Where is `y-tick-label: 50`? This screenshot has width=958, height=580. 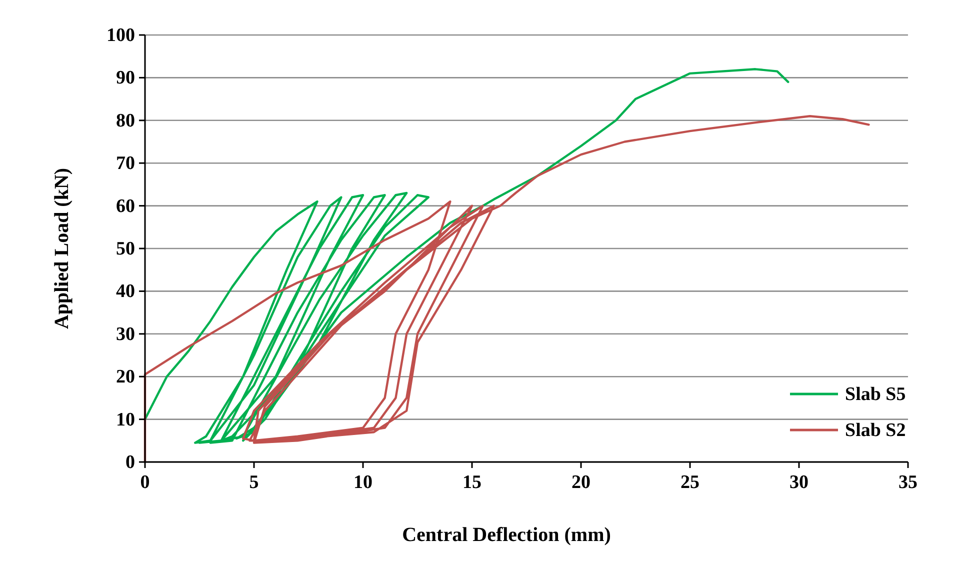
y-tick-label: 50 is located at coordinates (125, 249).